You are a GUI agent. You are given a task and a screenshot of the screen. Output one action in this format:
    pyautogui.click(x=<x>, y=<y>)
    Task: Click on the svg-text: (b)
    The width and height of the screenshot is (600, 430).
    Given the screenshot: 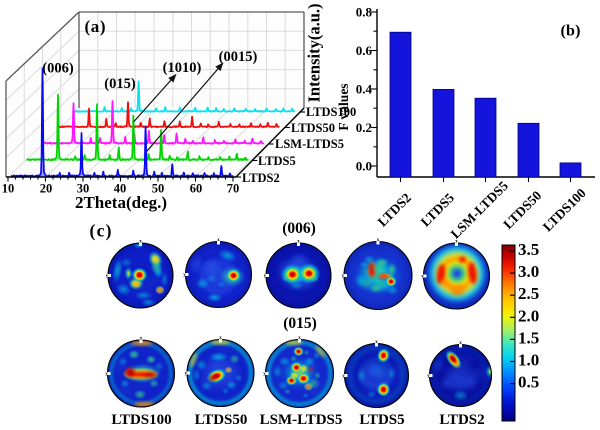 What is the action you would take?
    pyautogui.click(x=571, y=31)
    